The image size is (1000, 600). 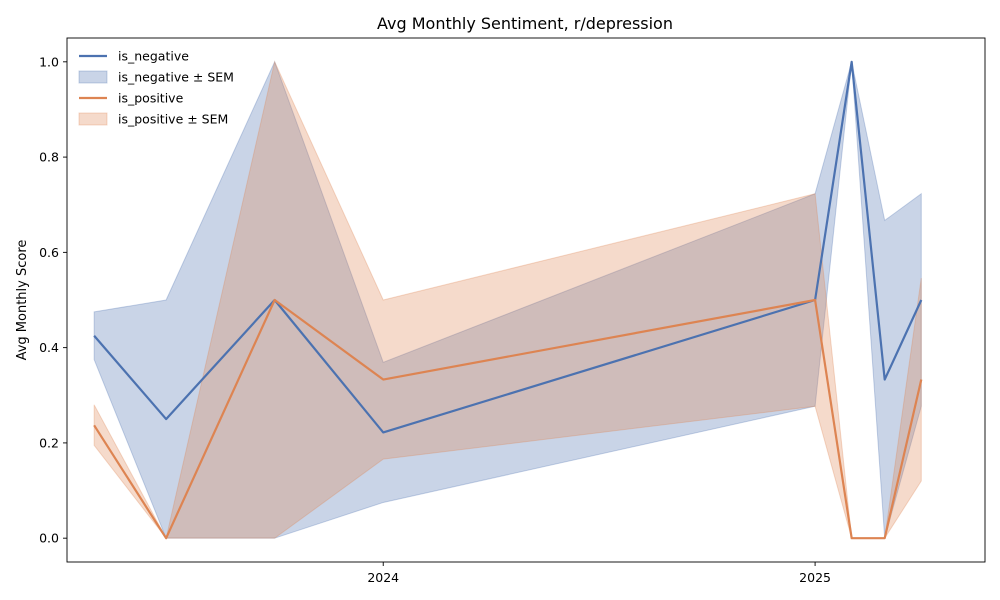 I want to click on legend-label: is_negative ± SEM, so click(x=176, y=77).